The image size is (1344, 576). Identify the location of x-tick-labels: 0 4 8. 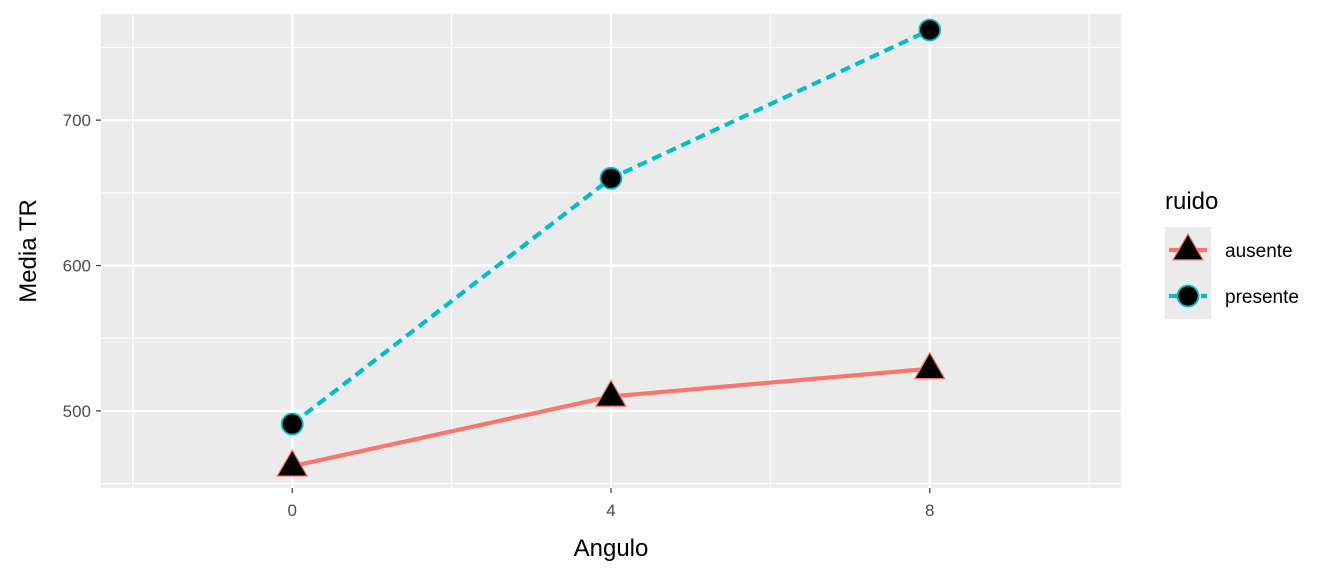
(611, 510).